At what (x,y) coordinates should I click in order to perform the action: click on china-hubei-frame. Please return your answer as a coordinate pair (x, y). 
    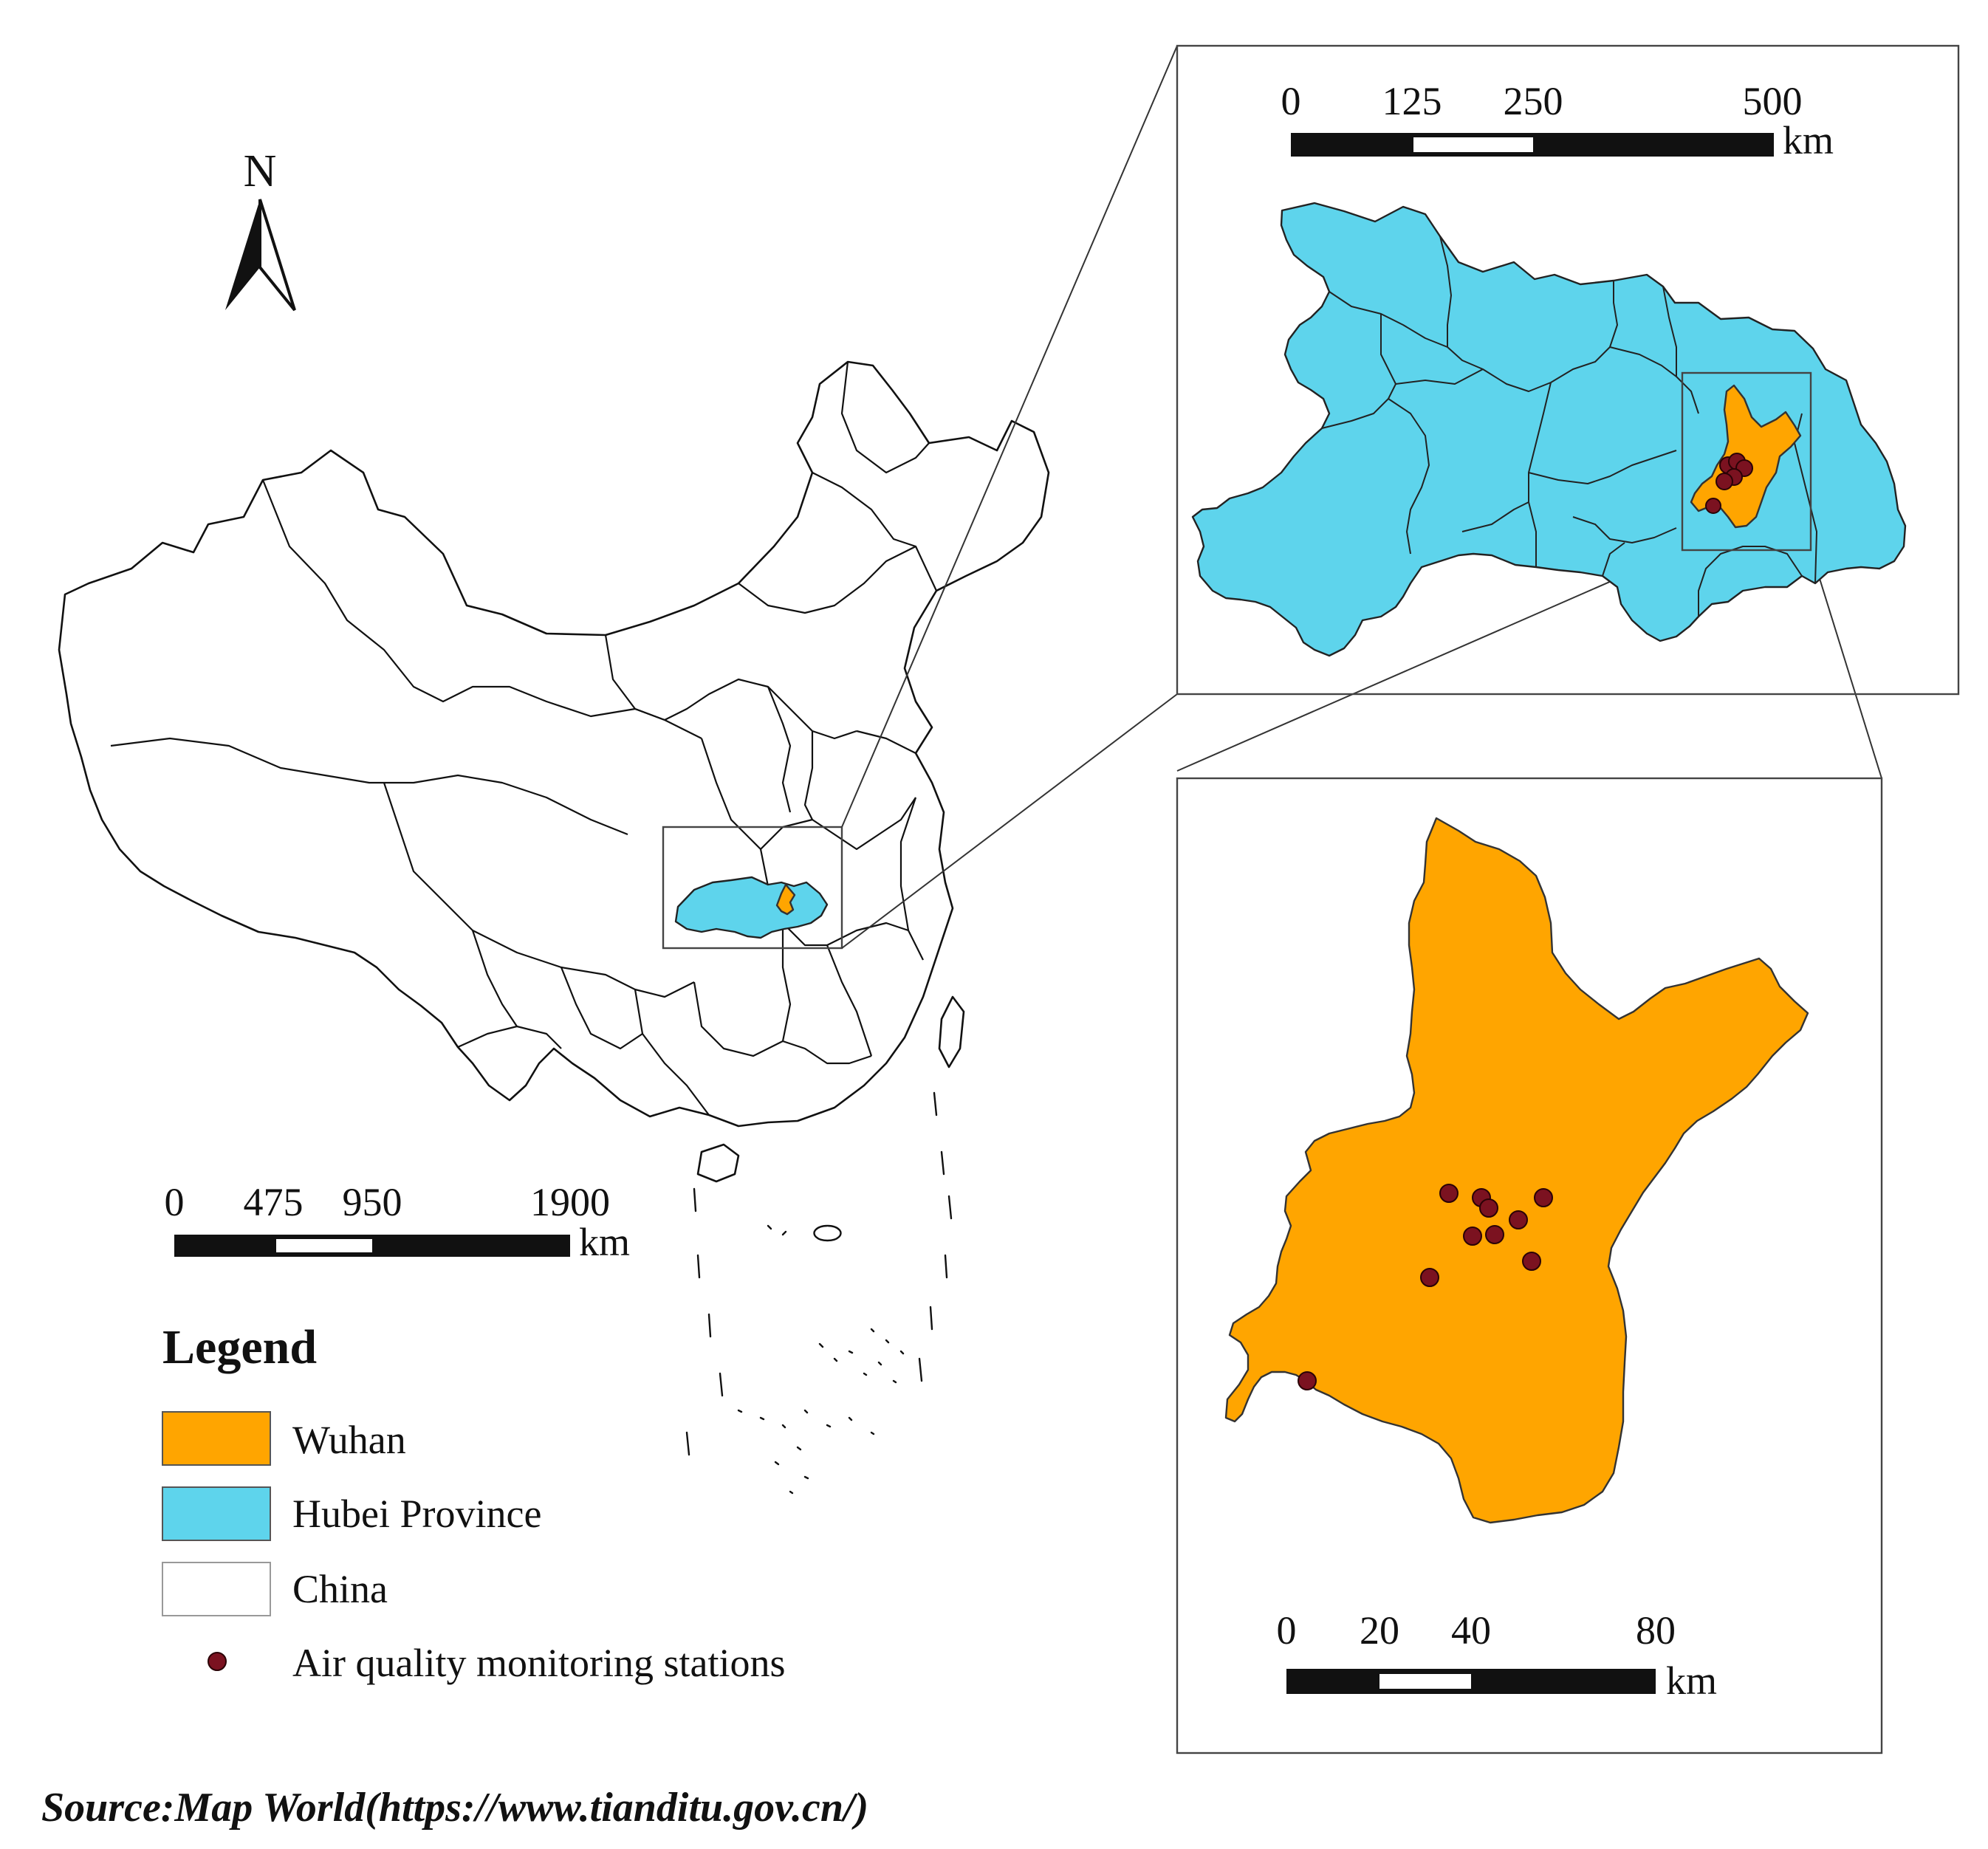
    Looking at the image, I should click on (753, 888).